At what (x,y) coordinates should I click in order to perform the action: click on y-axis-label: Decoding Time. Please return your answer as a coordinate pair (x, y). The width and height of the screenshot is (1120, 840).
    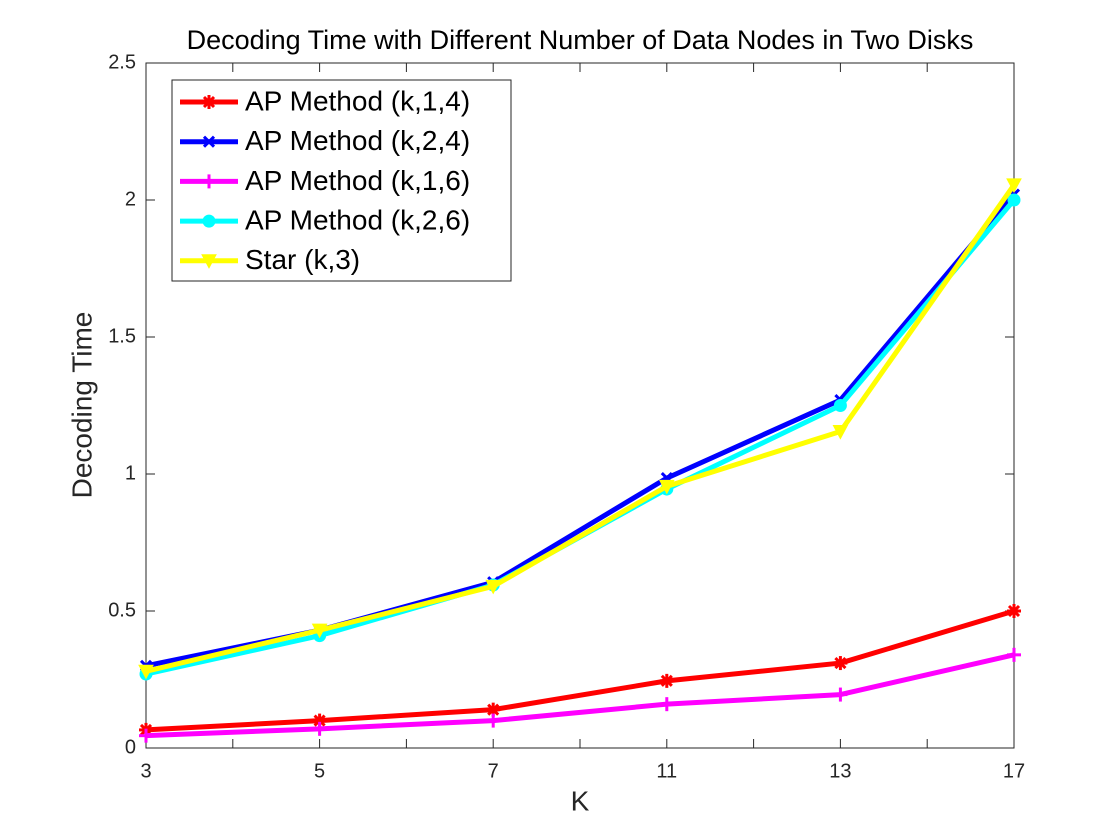
    Looking at the image, I should click on (81, 405).